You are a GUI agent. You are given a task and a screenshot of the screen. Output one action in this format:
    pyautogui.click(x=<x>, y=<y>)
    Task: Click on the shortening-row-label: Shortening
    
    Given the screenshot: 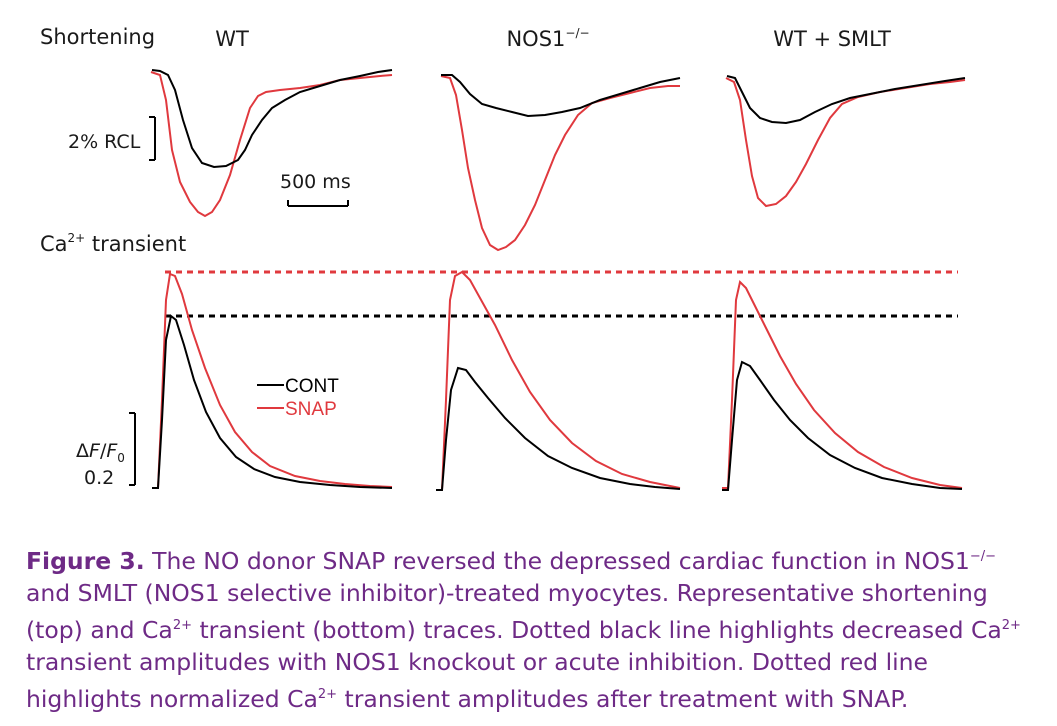 What is the action you would take?
    pyautogui.click(x=97, y=37)
    